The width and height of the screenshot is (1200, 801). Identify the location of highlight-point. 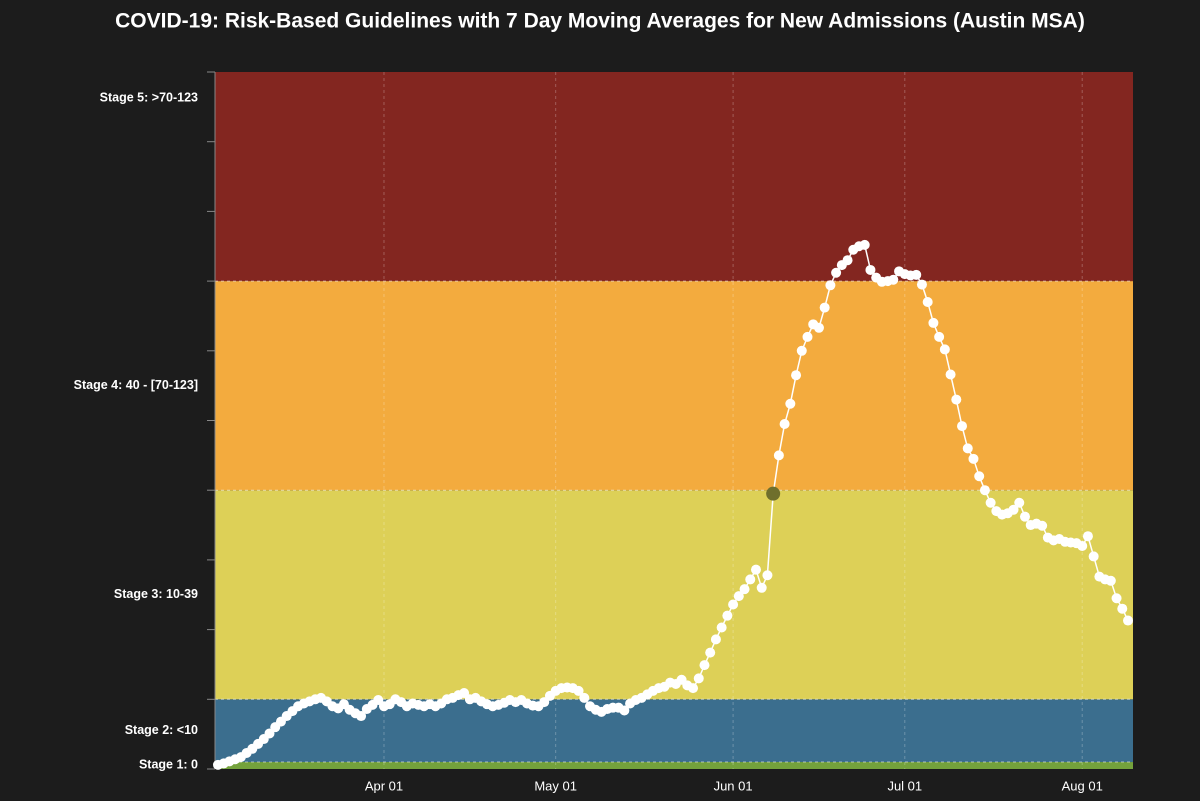
(773, 493).